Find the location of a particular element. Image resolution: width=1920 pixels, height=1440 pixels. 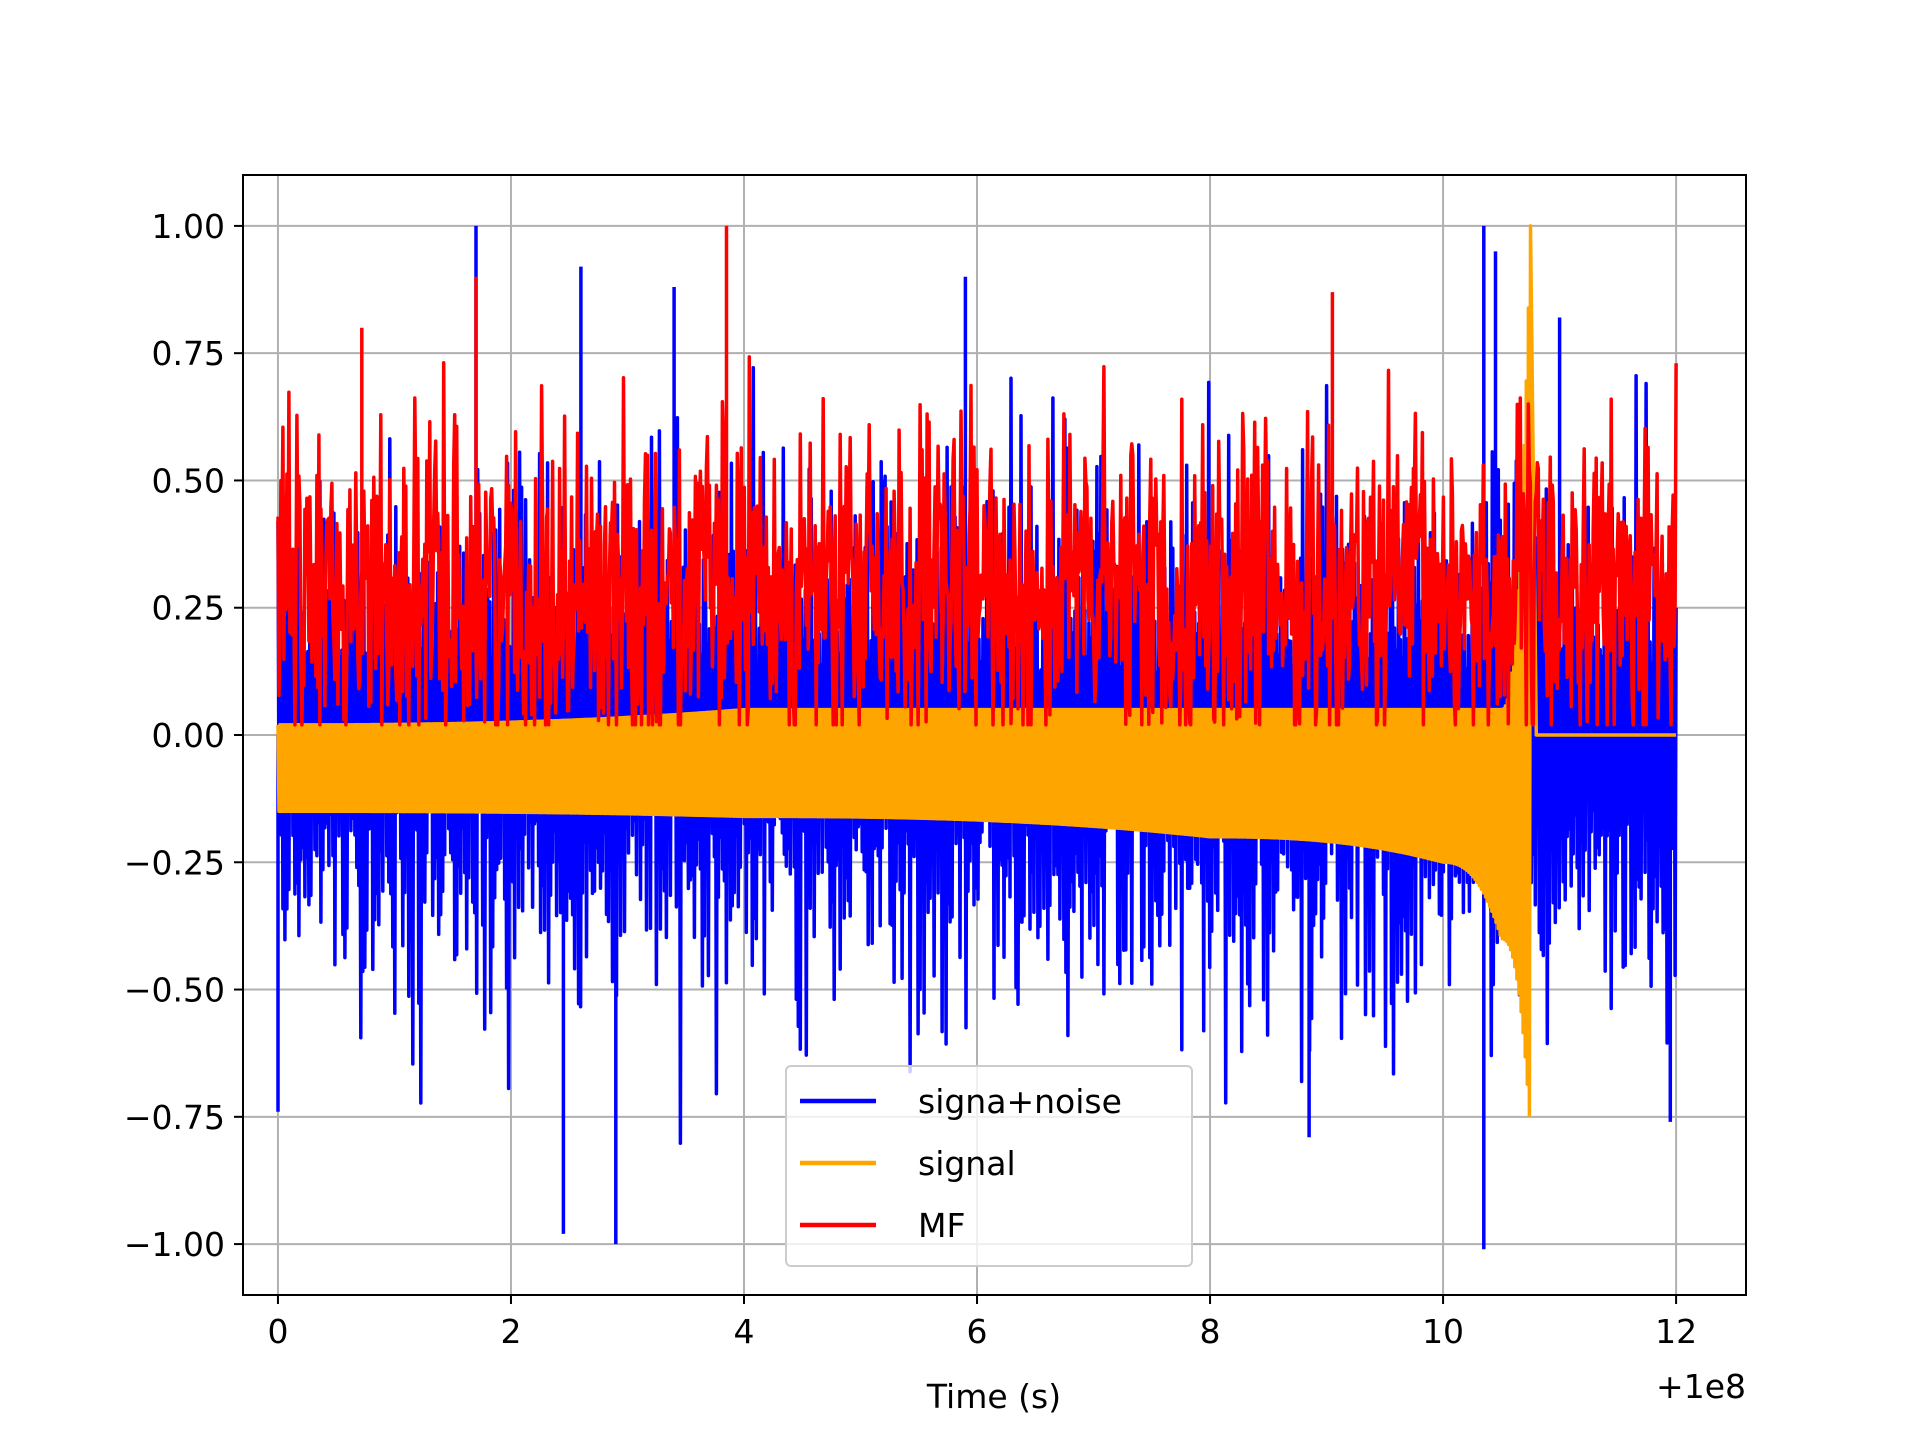

legend-label-1: signal is located at coordinates (967, 1163).